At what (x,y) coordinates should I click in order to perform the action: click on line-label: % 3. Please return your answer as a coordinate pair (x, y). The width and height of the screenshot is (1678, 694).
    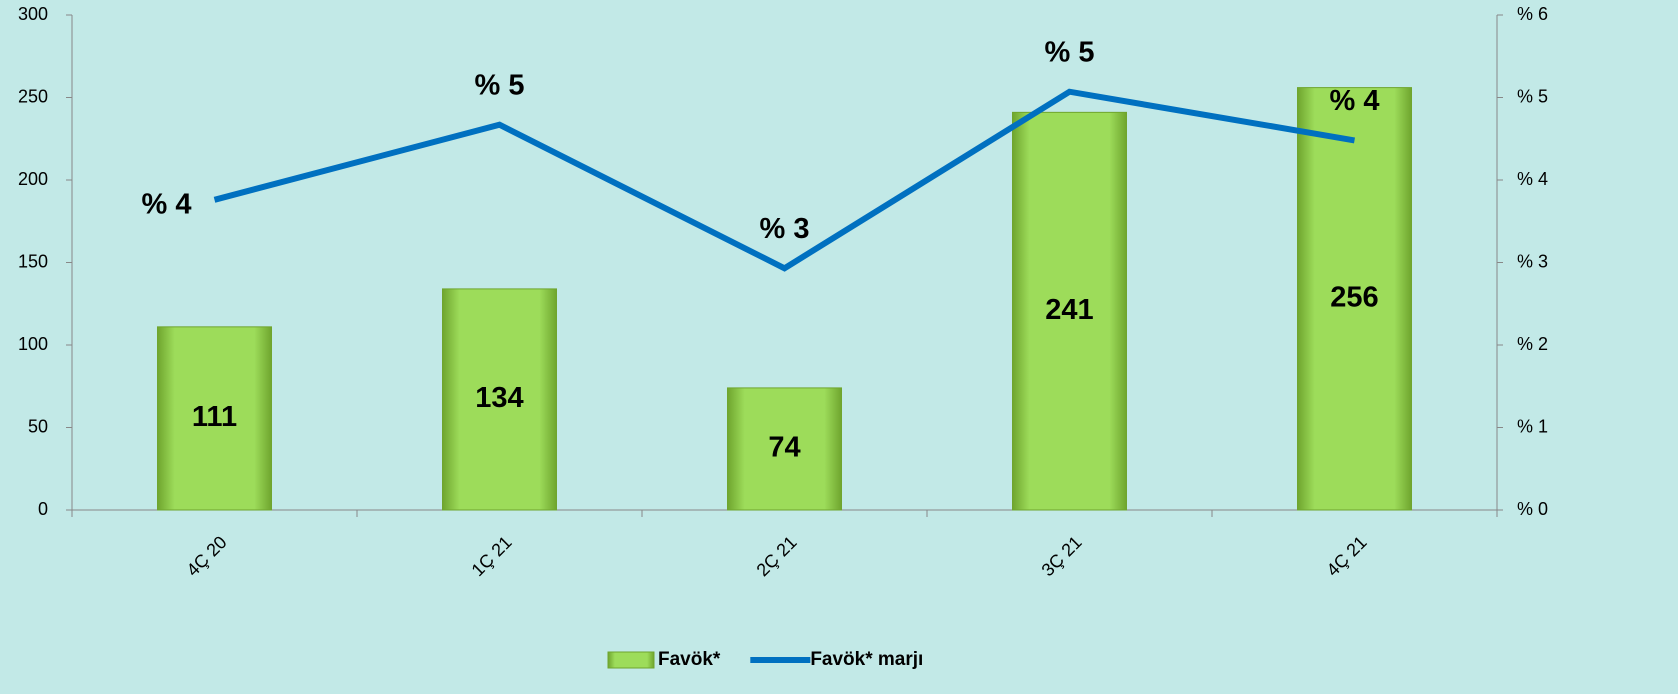
    Looking at the image, I should click on (785, 229).